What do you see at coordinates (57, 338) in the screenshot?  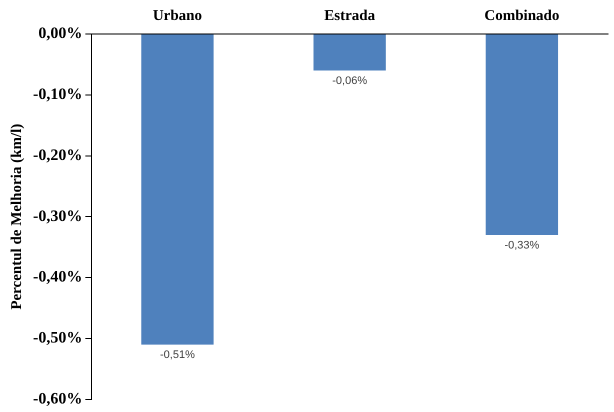 I see `y-tick-label: -0,50%` at bounding box center [57, 338].